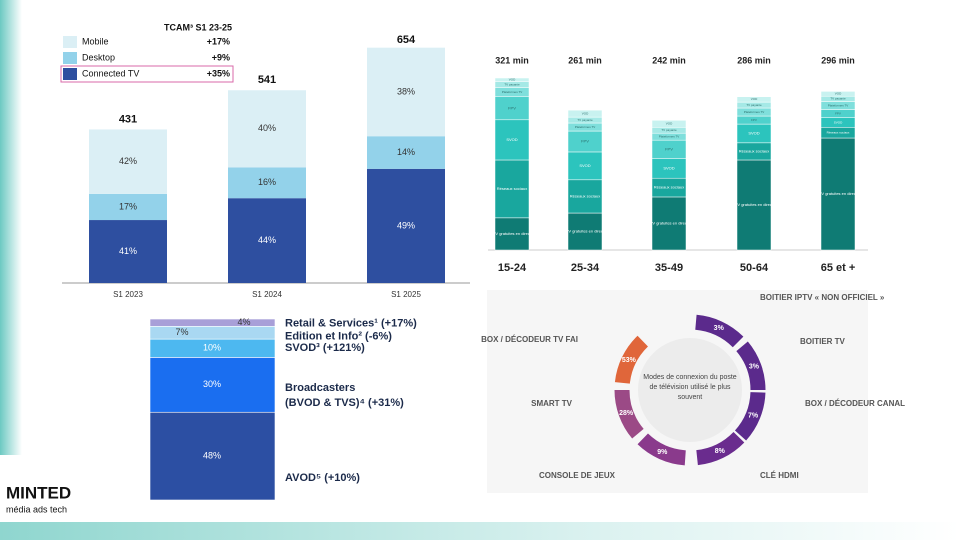 The height and width of the screenshot is (540, 960). What do you see at coordinates (529, 339) in the screenshot?
I see `category-label: BOX / DÉCODEUR TV FAI` at bounding box center [529, 339].